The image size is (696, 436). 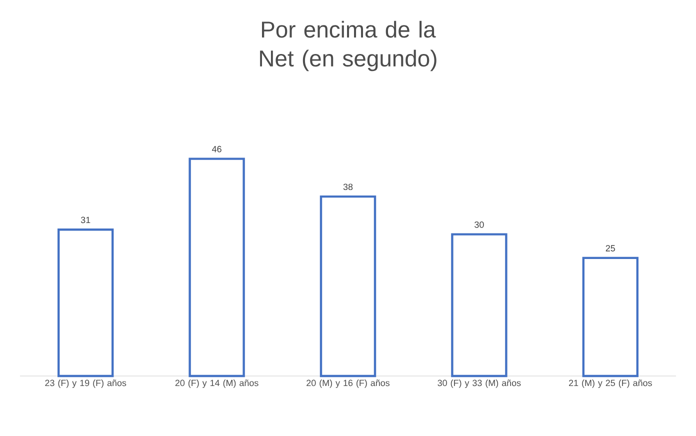 I want to click on data-label: 25, so click(x=611, y=248).